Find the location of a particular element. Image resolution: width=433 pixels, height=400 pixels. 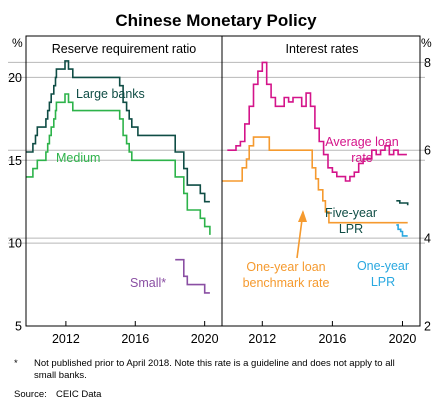

y-tick-label: 5 is located at coordinates (18, 327).